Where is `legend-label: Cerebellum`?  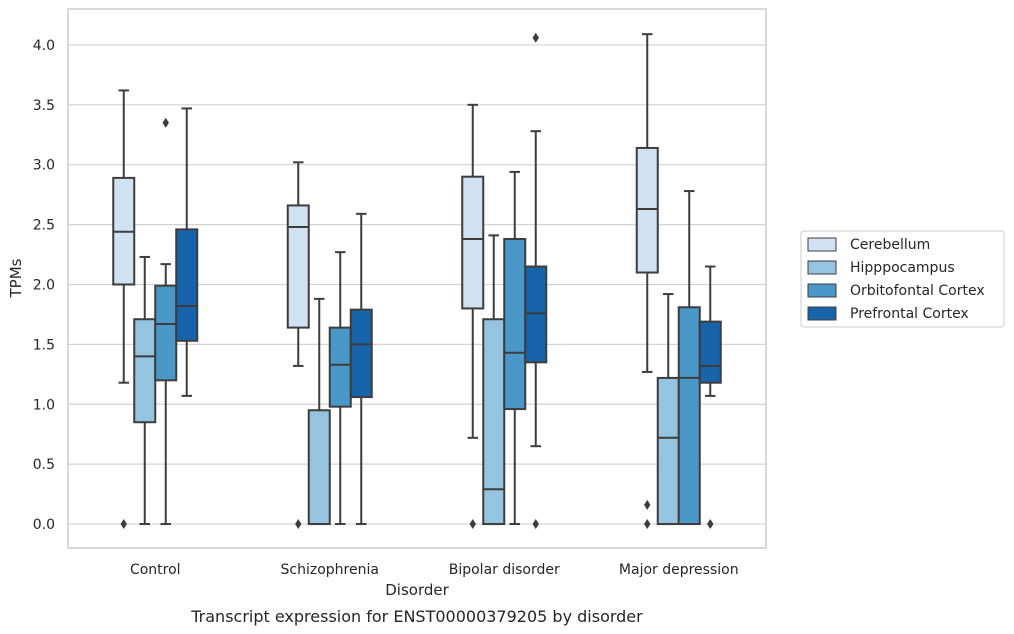
legend-label: Cerebellum is located at coordinates (890, 245).